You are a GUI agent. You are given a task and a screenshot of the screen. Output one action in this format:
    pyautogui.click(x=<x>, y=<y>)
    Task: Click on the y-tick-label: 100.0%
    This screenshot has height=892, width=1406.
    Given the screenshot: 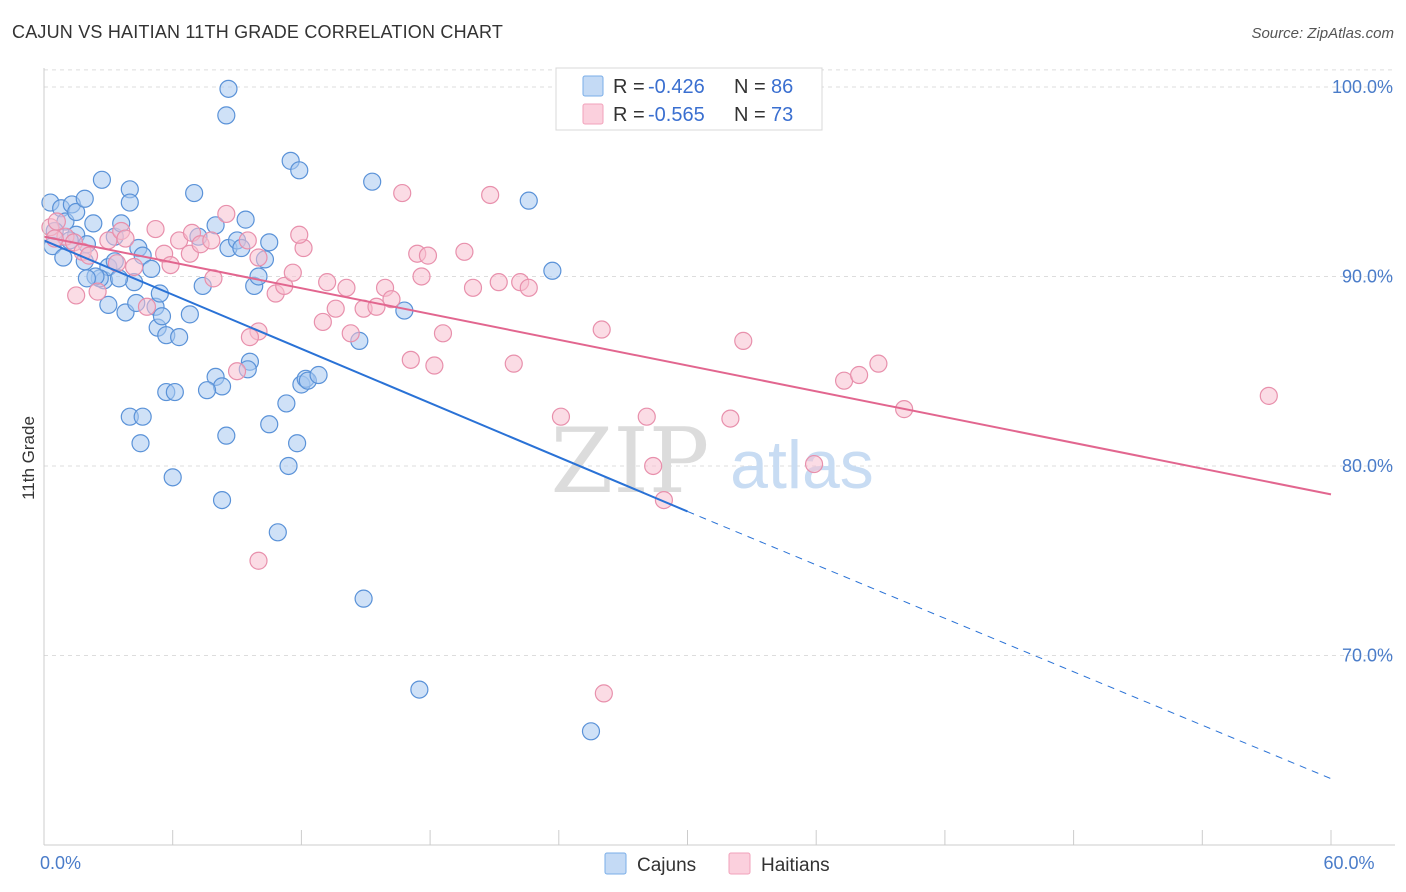 What is the action you would take?
    pyautogui.click(x=1362, y=87)
    